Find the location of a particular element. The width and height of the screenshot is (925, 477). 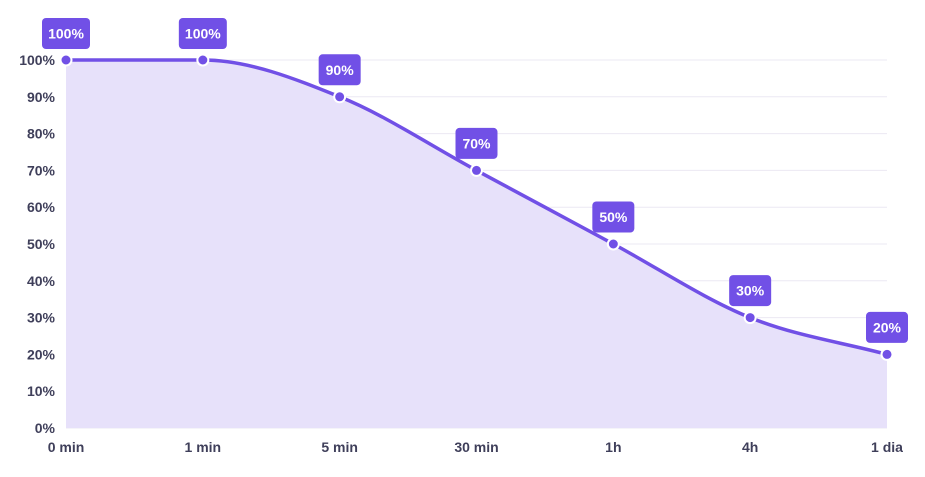

data-label: 20% is located at coordinates (887, 327).